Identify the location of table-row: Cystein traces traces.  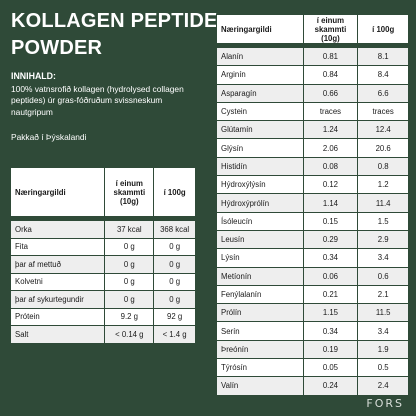
(312, 111).